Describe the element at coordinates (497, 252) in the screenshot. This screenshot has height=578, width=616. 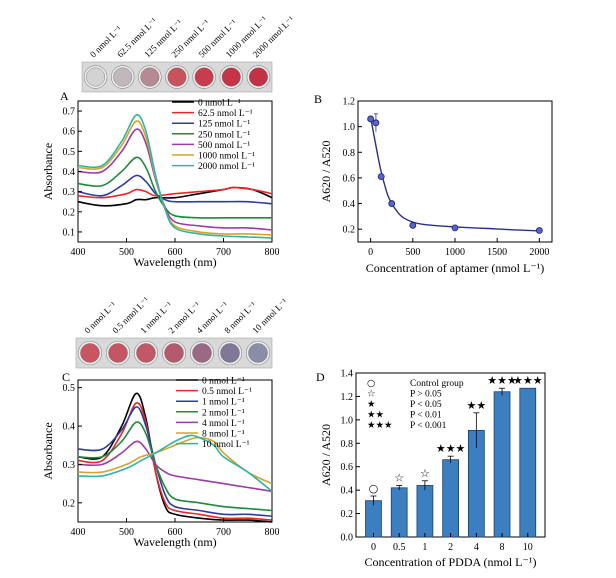
I see `x-tick-label: 1500` at that location.